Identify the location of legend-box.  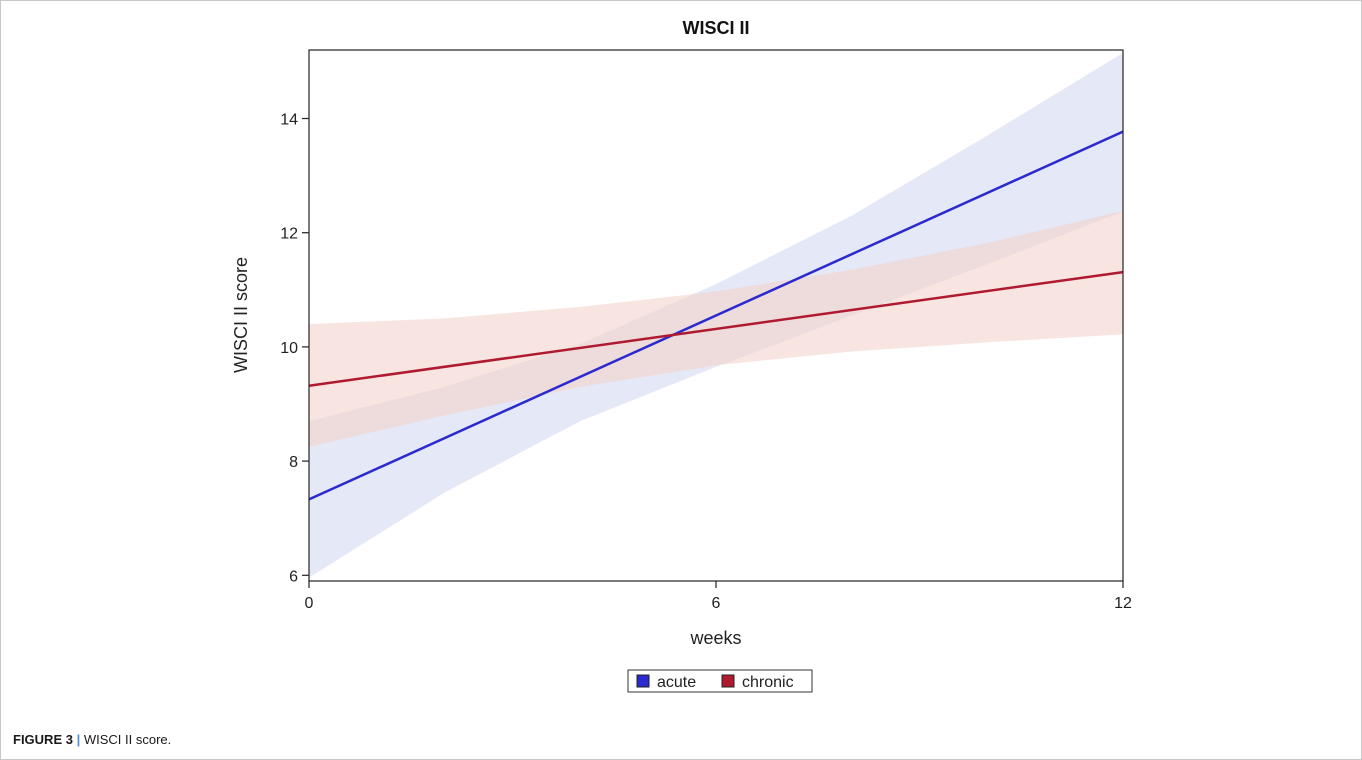
(720, 681).